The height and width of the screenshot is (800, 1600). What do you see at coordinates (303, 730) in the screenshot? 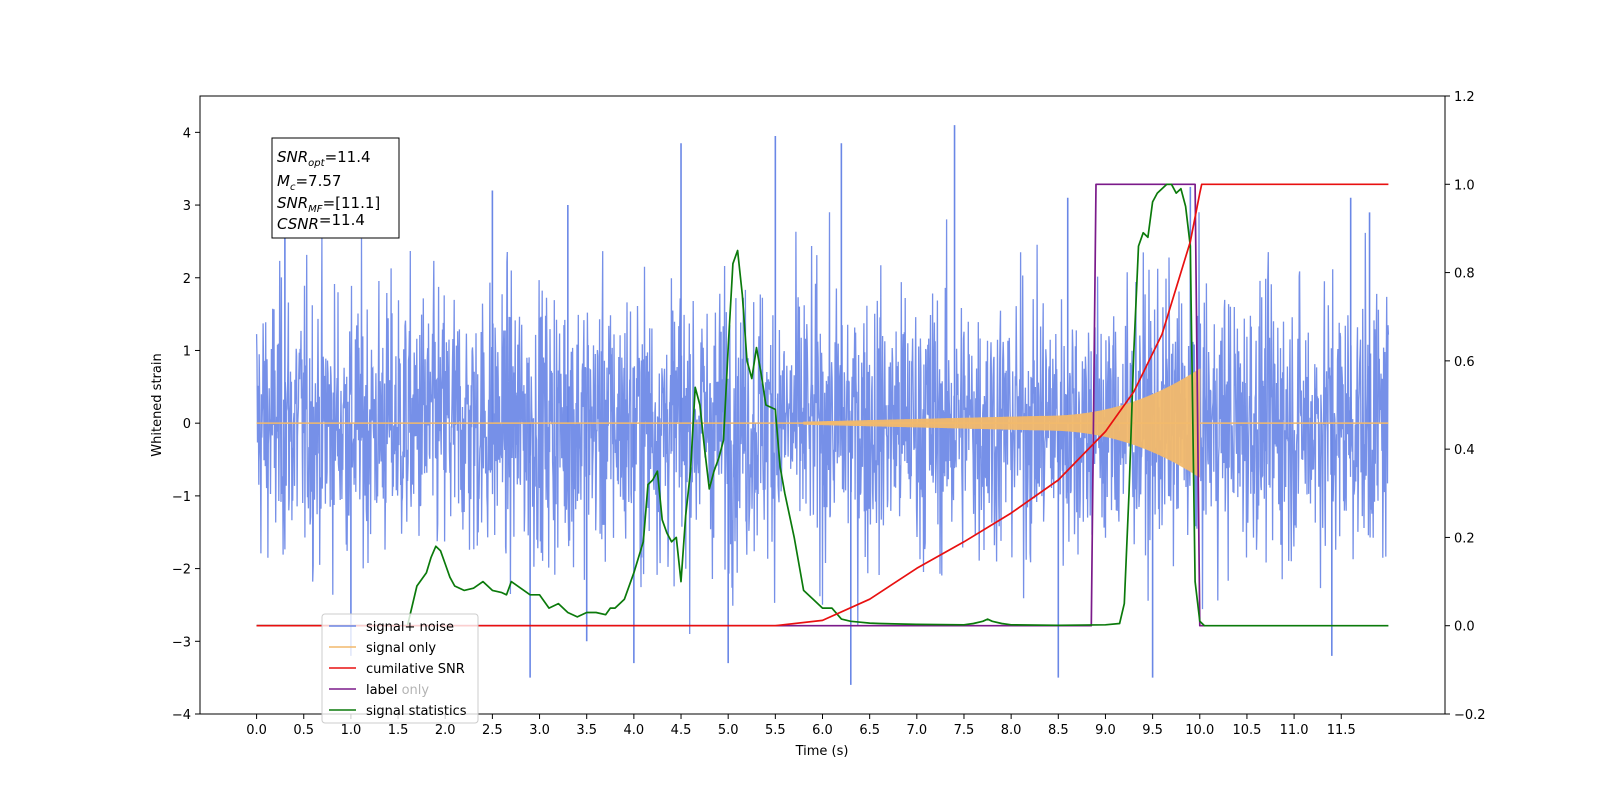
I see `x-tick-label: 0.5` at bounding box center [303, 730].